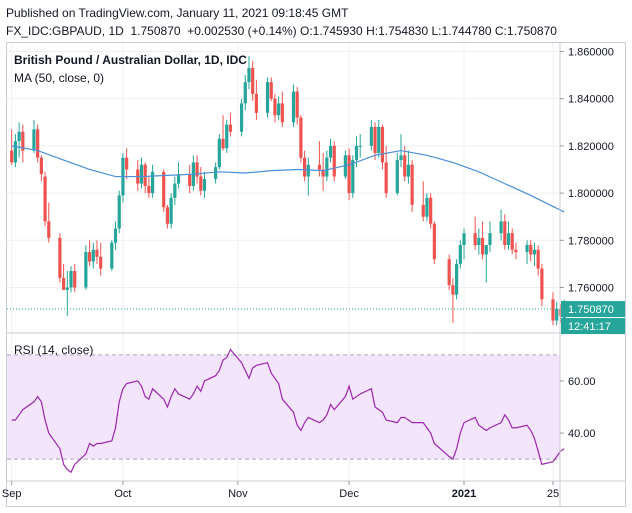 This screenshot has width=632, height=513. What do you see at coordinates (591, 241) in the screenshot?
I see `price-tick-label: 1.780000` at bounding box center [591, 241].